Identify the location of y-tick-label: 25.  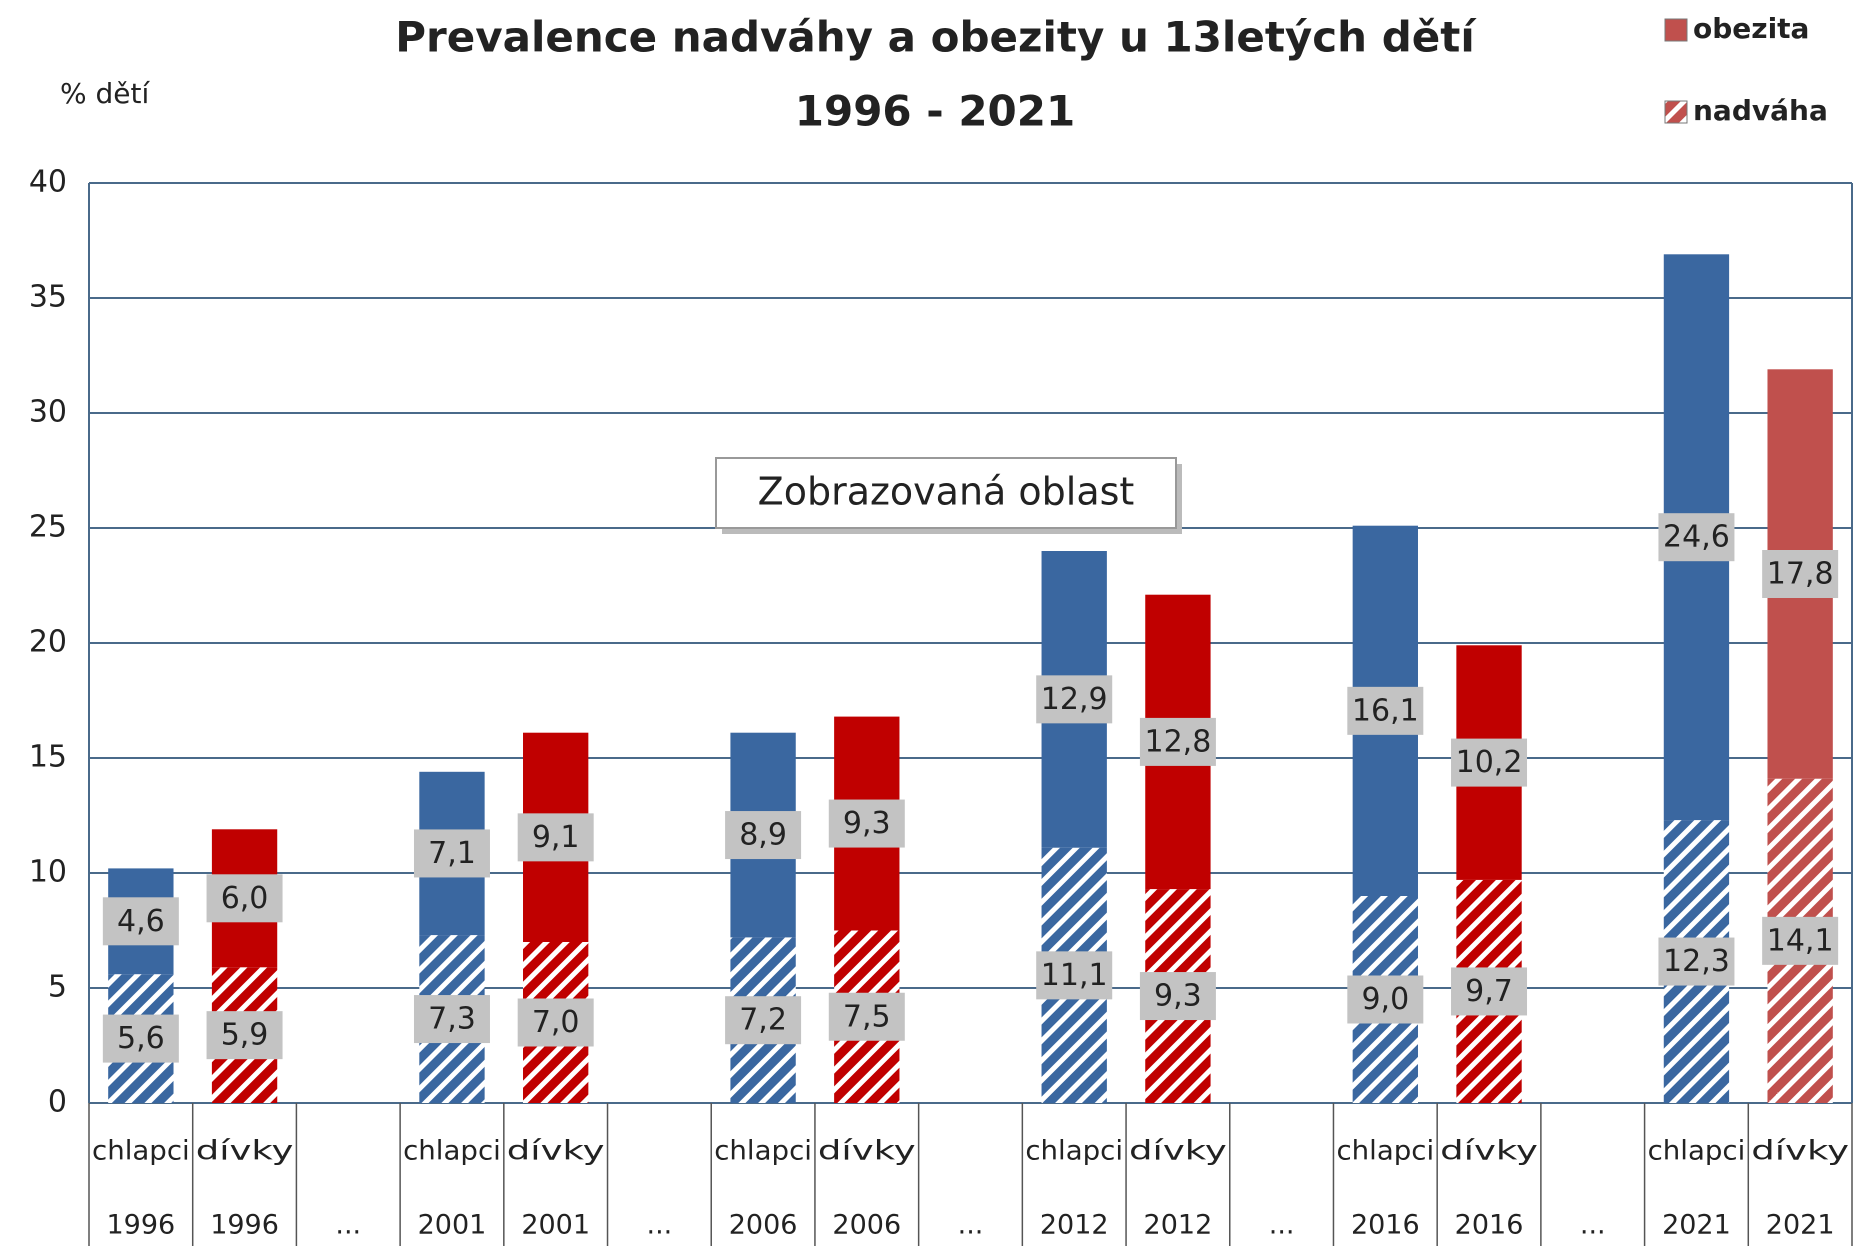
(48, 527).